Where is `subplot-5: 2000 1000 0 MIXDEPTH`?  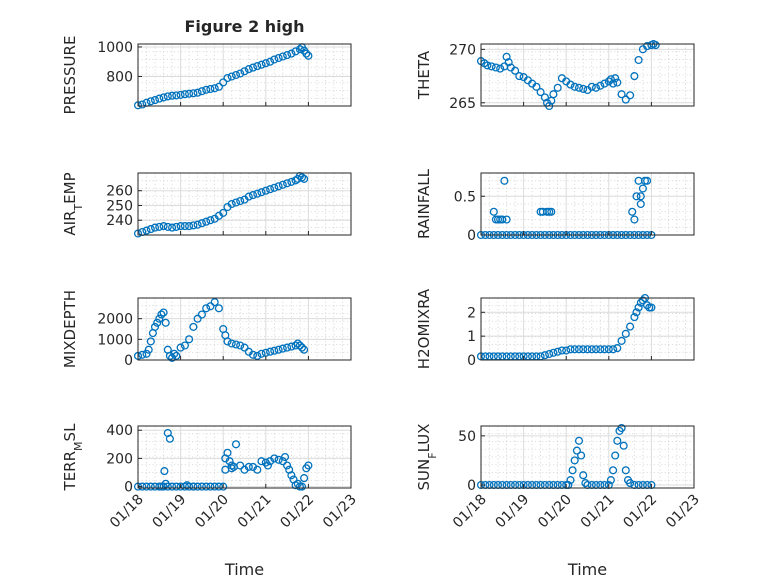
subplot-5: 2000 1000 0 MIXDEPTH is located at coordinates (206, 329).